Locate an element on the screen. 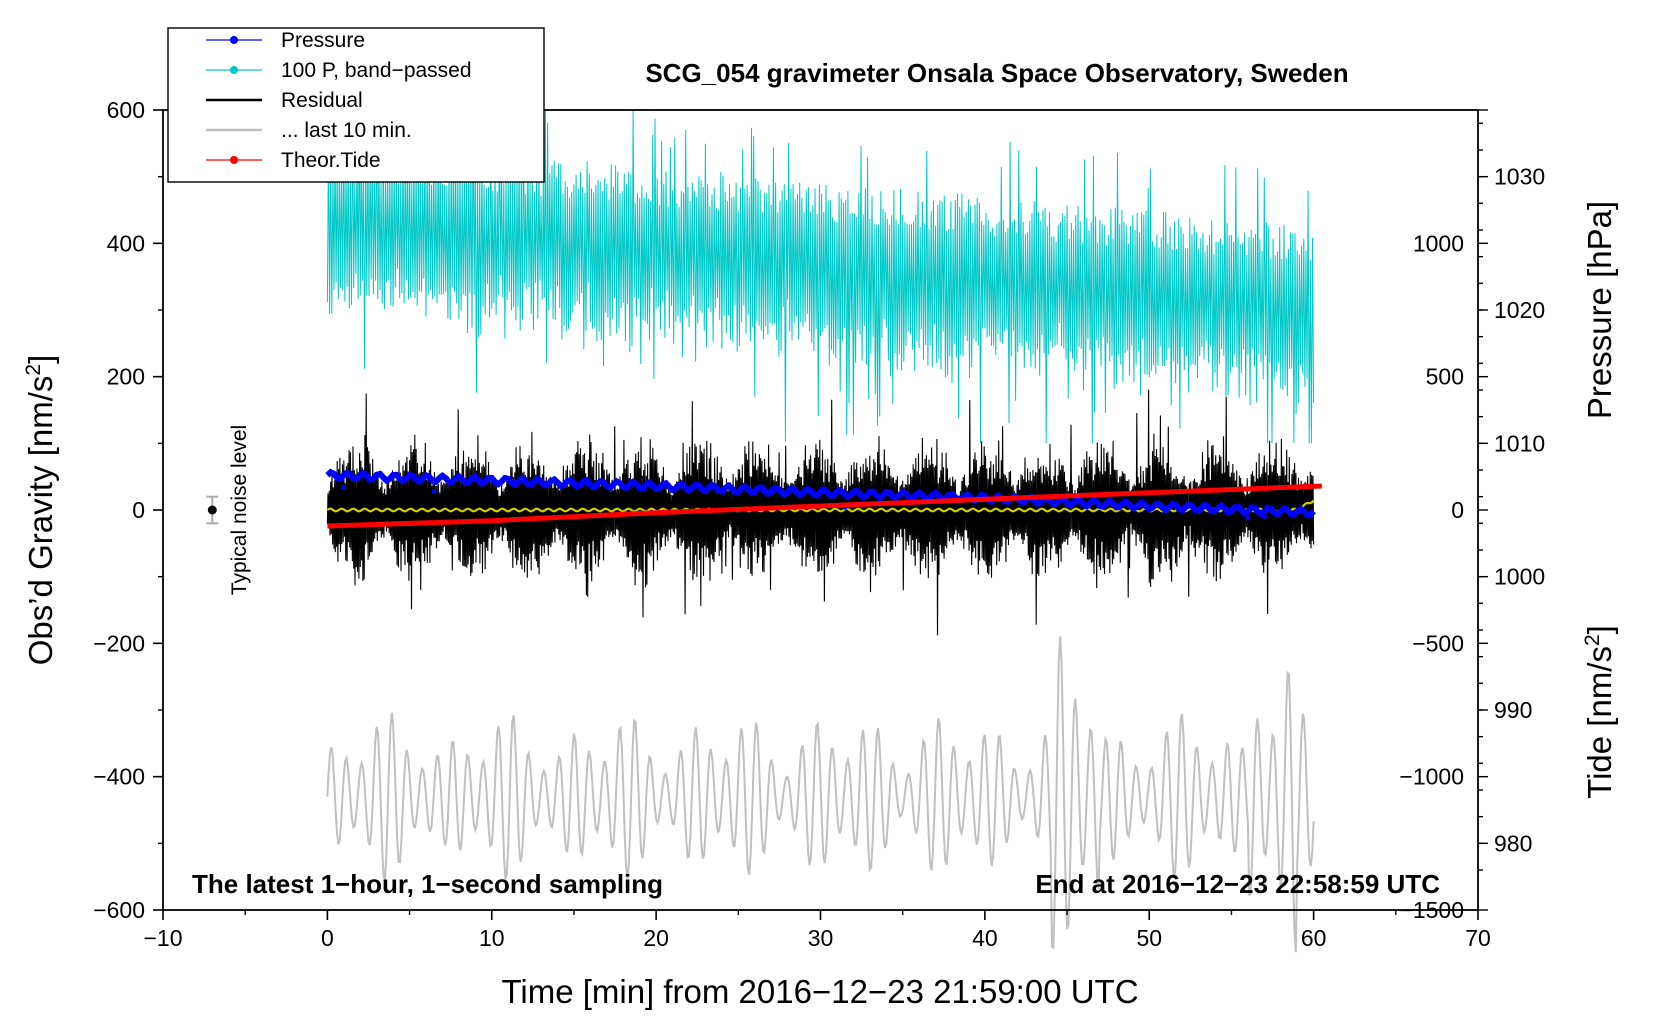 The width and height of the screenshot is (1660, 1020). tide-tick-label: 500 is located at coordinates (1445, 377).